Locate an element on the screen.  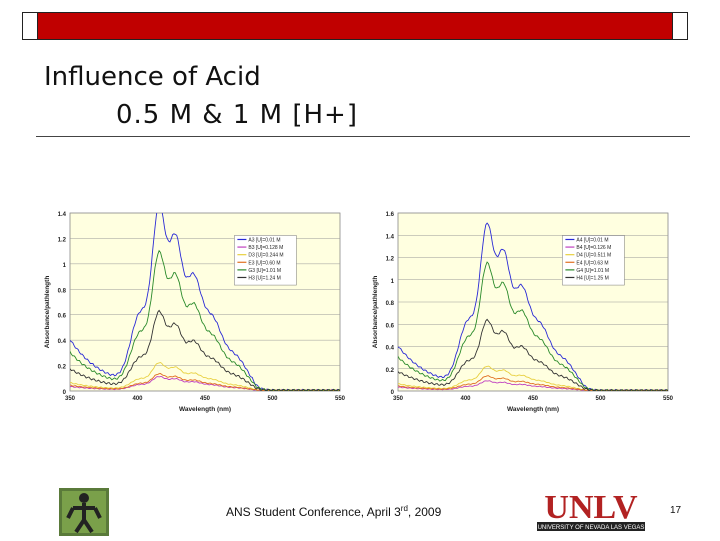
plot-area is located at coordinates (205, 302).